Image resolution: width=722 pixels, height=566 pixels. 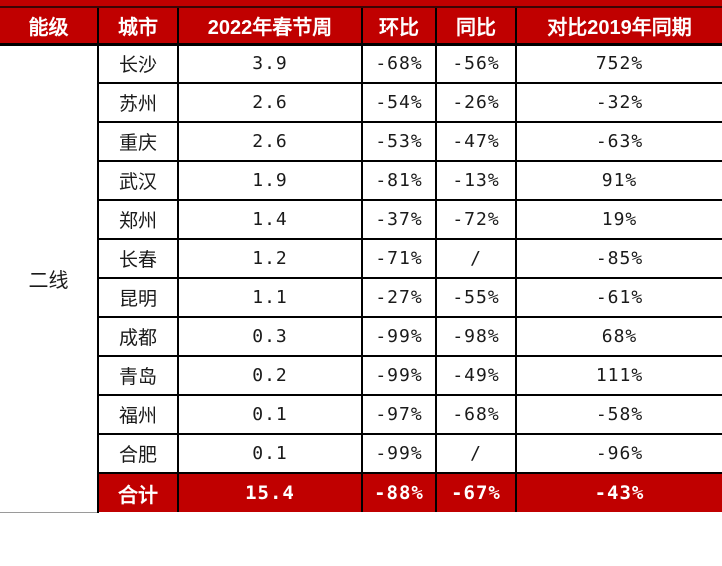 I want to click on table-row: 福州 0.1 -97% -68% -58%, so click(x=361, y=414).